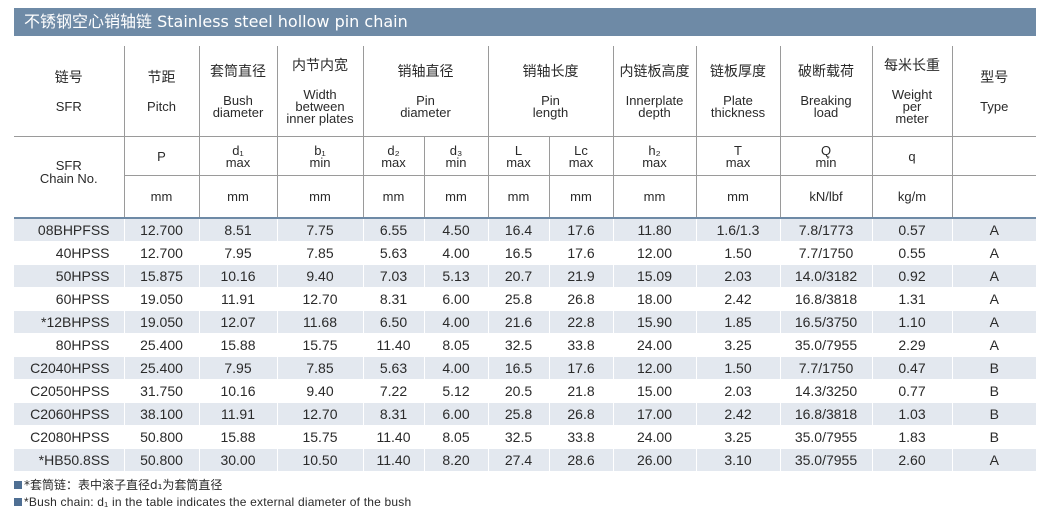 The height and width of the screenshot is (522, 1054). What do you see at coordinates (994, 77) in the screenshot?
I see `header-zh: 型号` at bounding box center [994, 77].